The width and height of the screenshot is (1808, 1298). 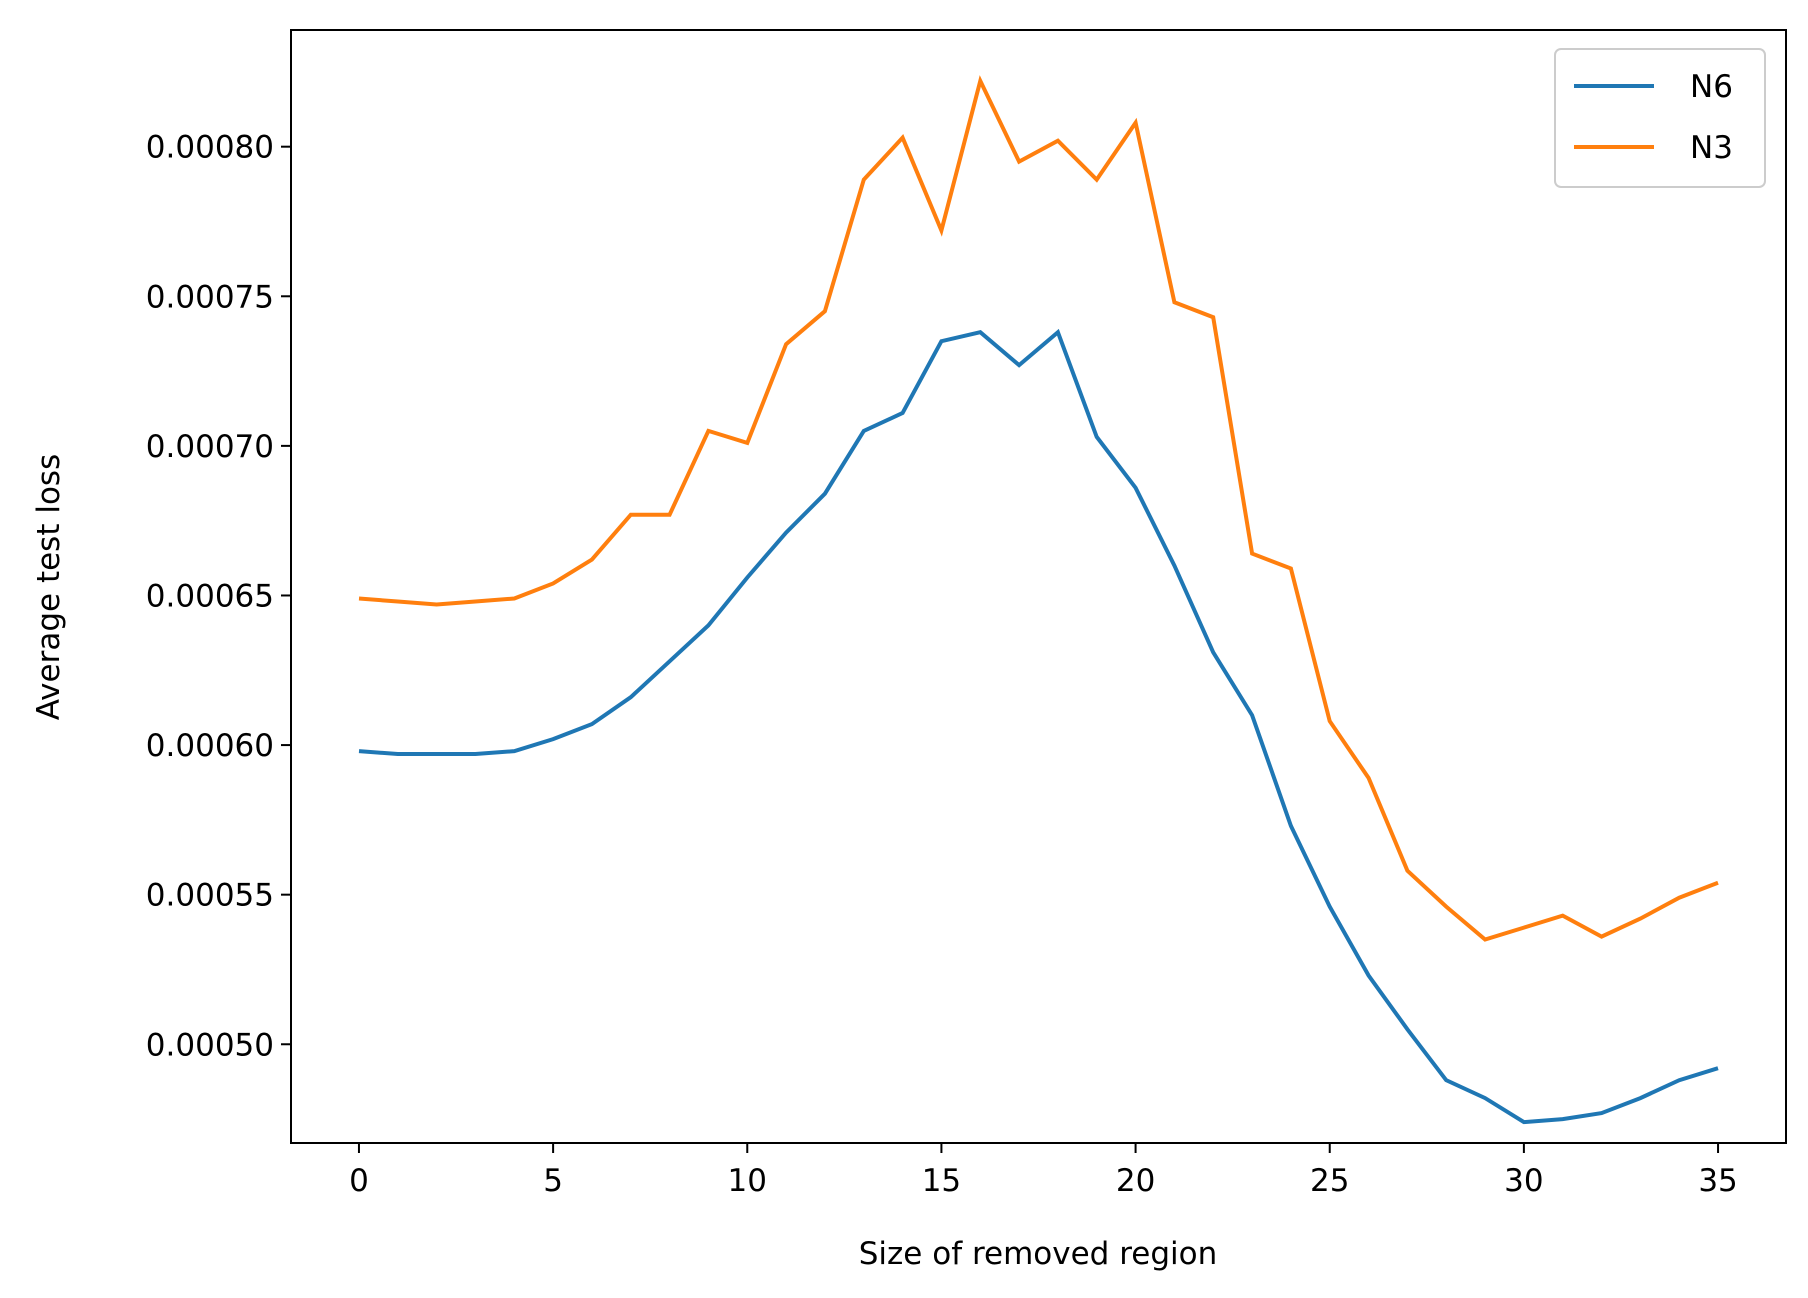 What do you see at coordinates (1523, 1181) in the screenshot?
I see `x-tick-label: 30` at bounding box center [1523, 1181].